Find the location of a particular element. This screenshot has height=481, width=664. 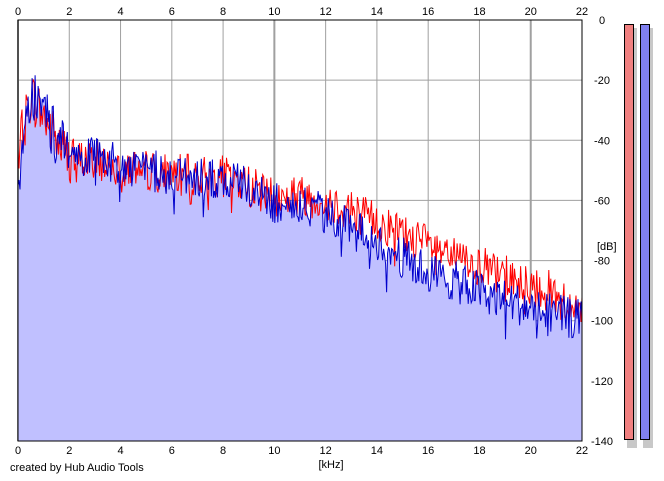

y-tick-label: -80 is located at coordinates (602, 262).